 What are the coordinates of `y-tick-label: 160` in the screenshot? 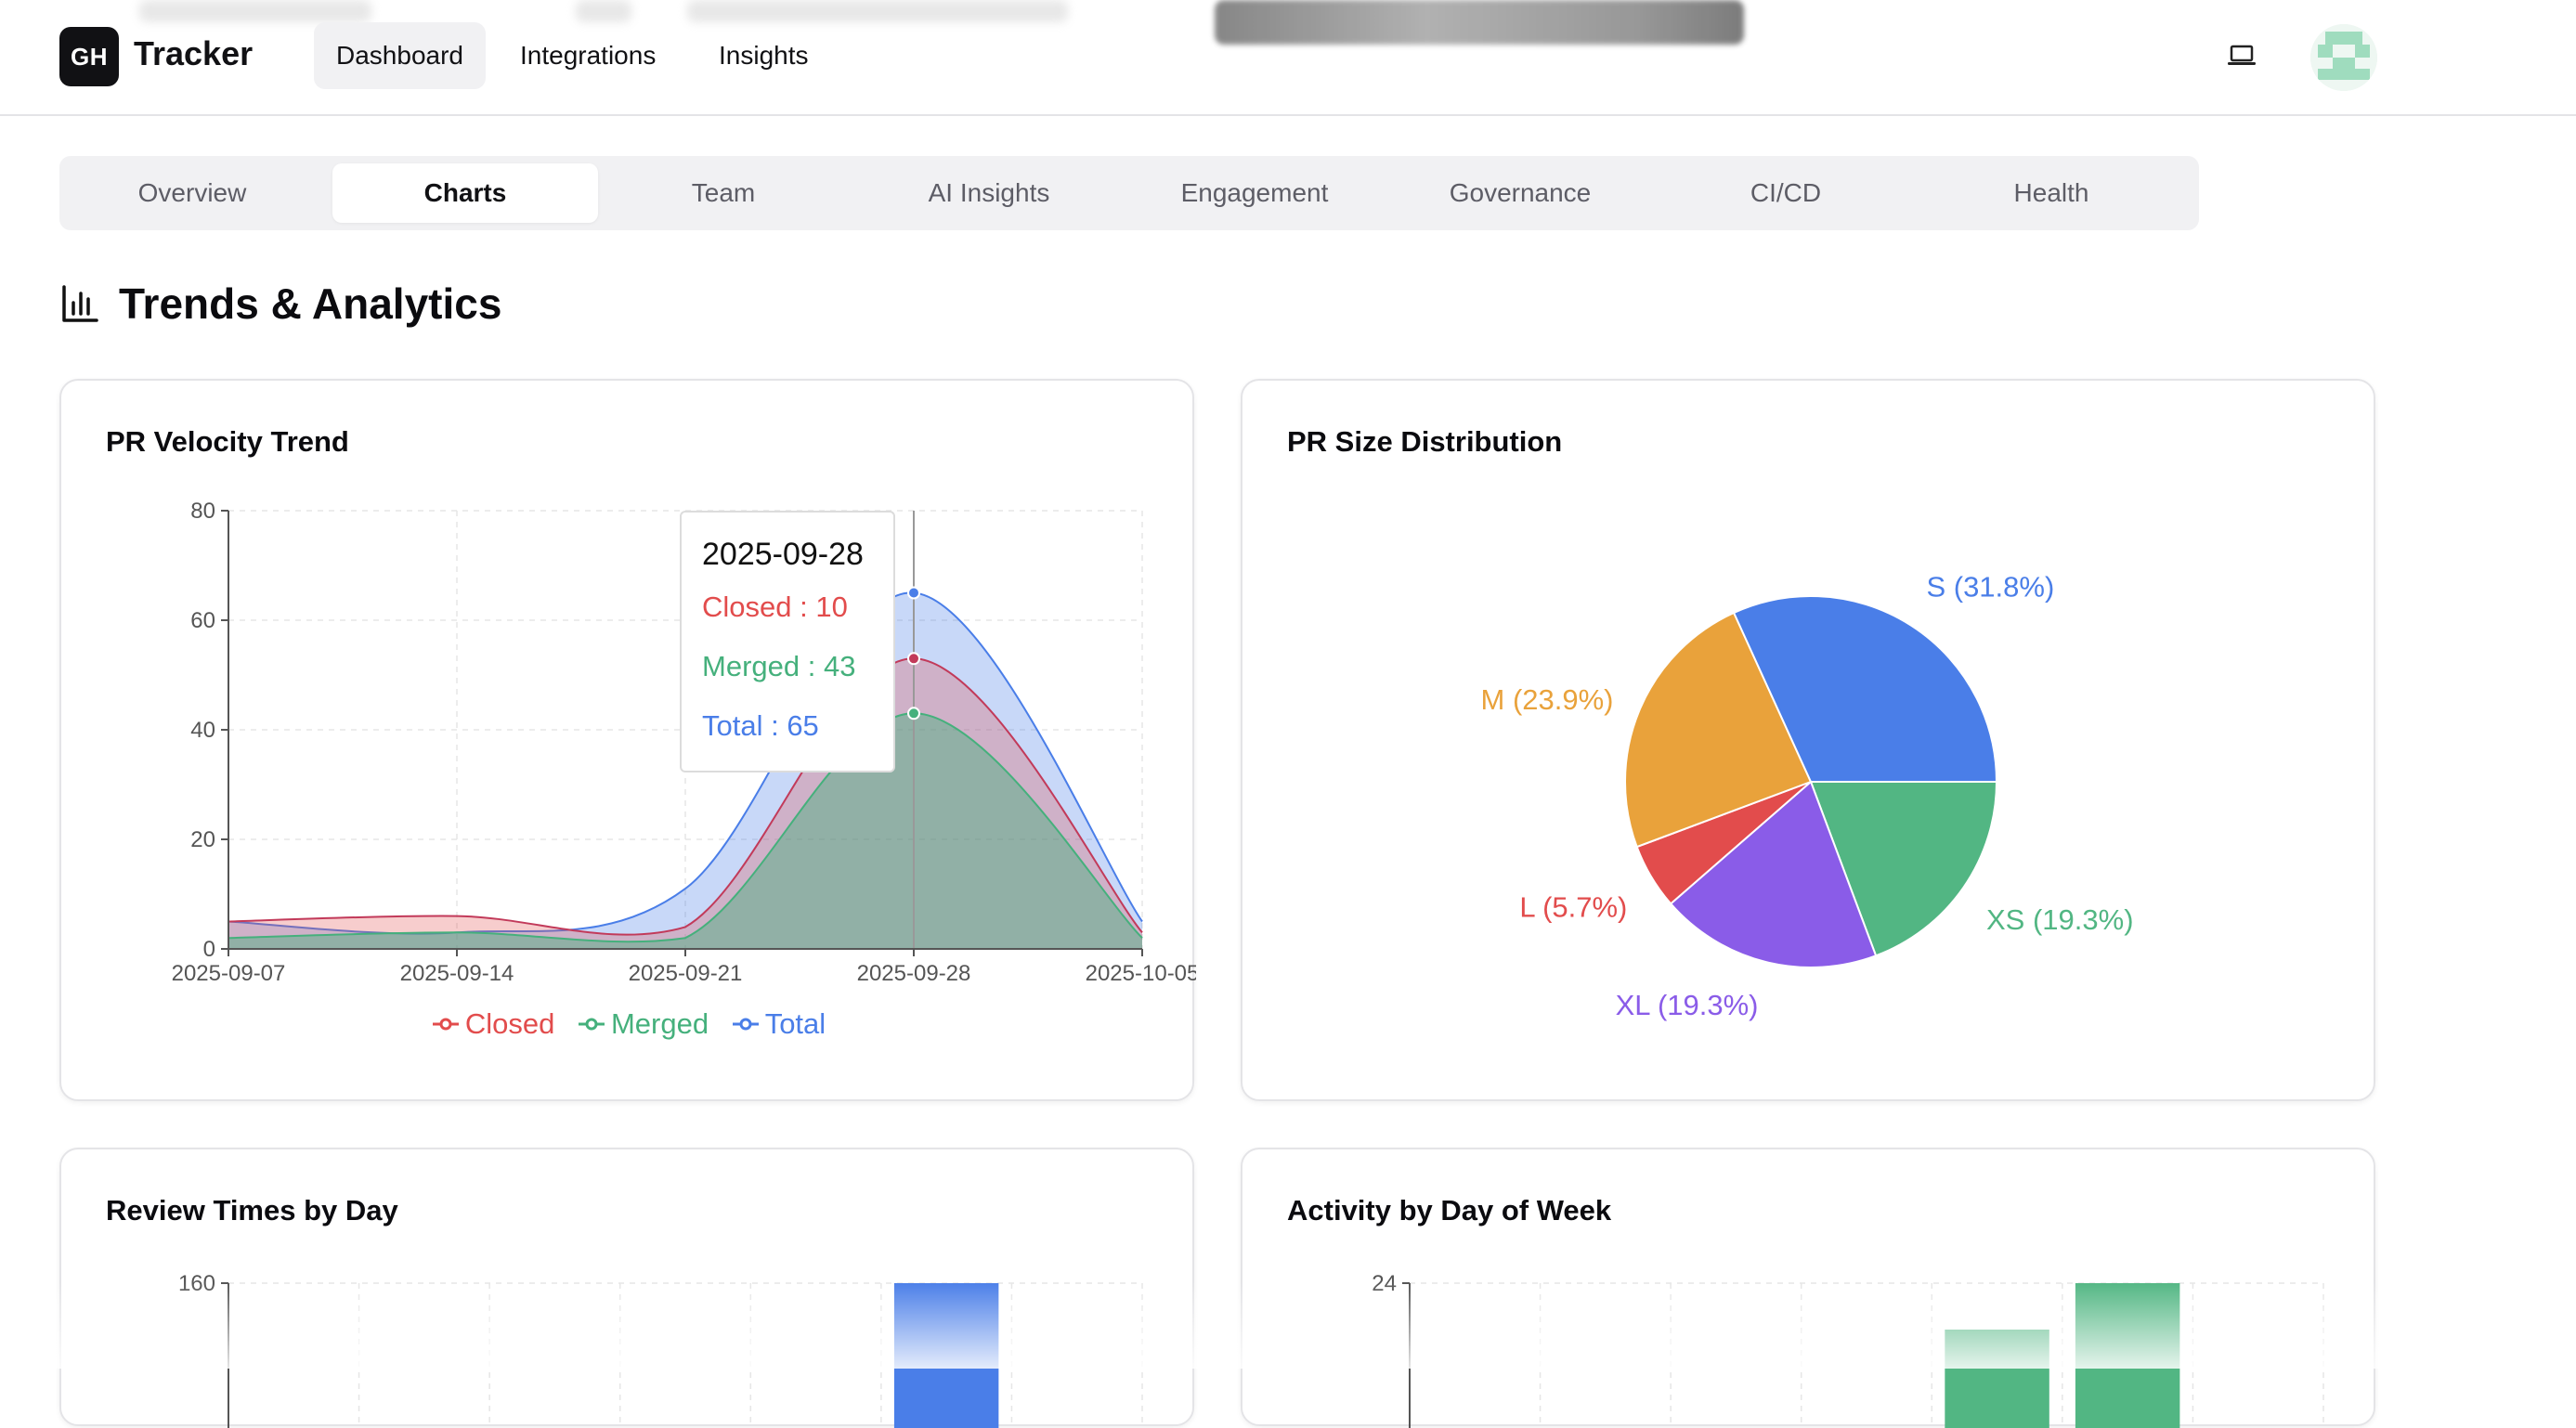 It's located at (196, 1283).